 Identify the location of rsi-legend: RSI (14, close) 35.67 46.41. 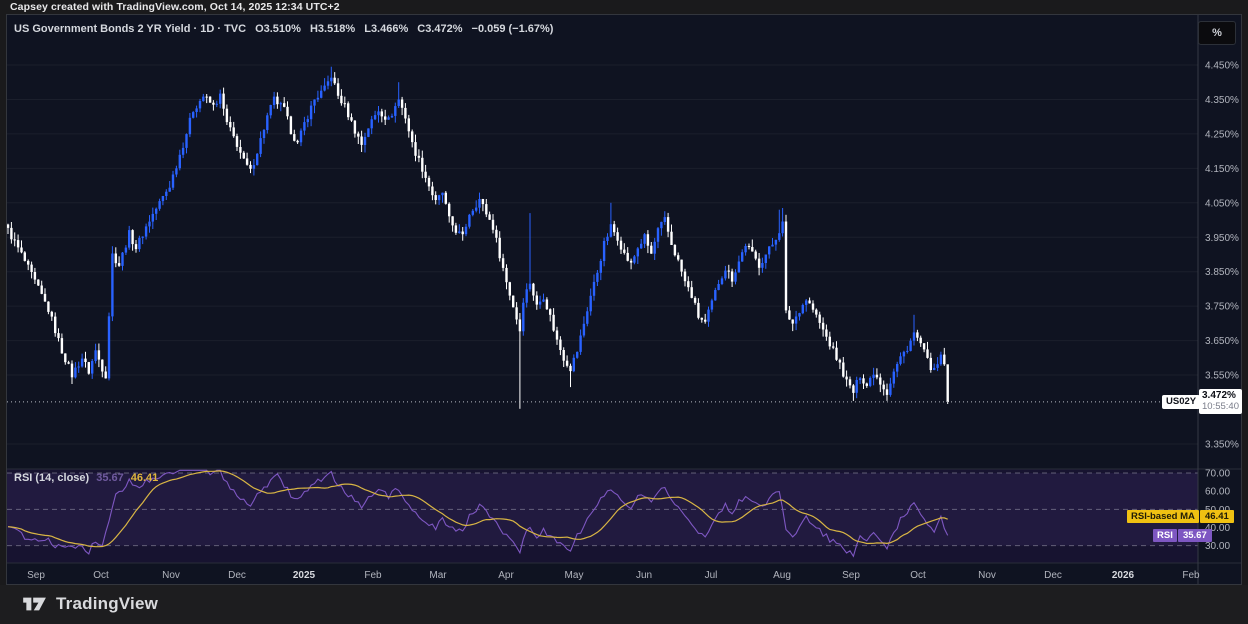
(86, 478).